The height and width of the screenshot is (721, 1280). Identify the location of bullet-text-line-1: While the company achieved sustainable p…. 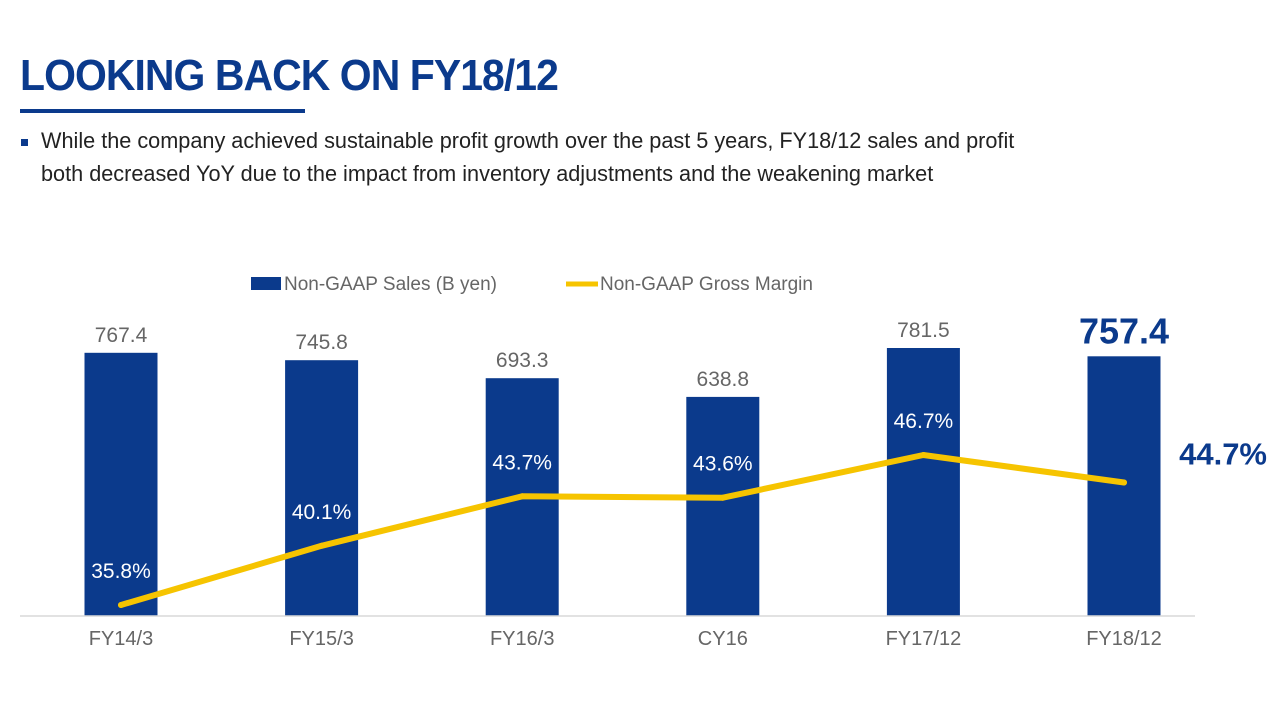
(528, 140).